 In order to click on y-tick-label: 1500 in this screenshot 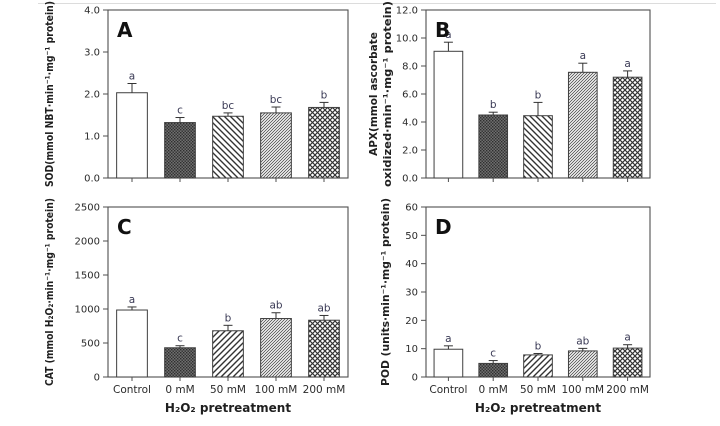, I will do `click(87, 276)`.